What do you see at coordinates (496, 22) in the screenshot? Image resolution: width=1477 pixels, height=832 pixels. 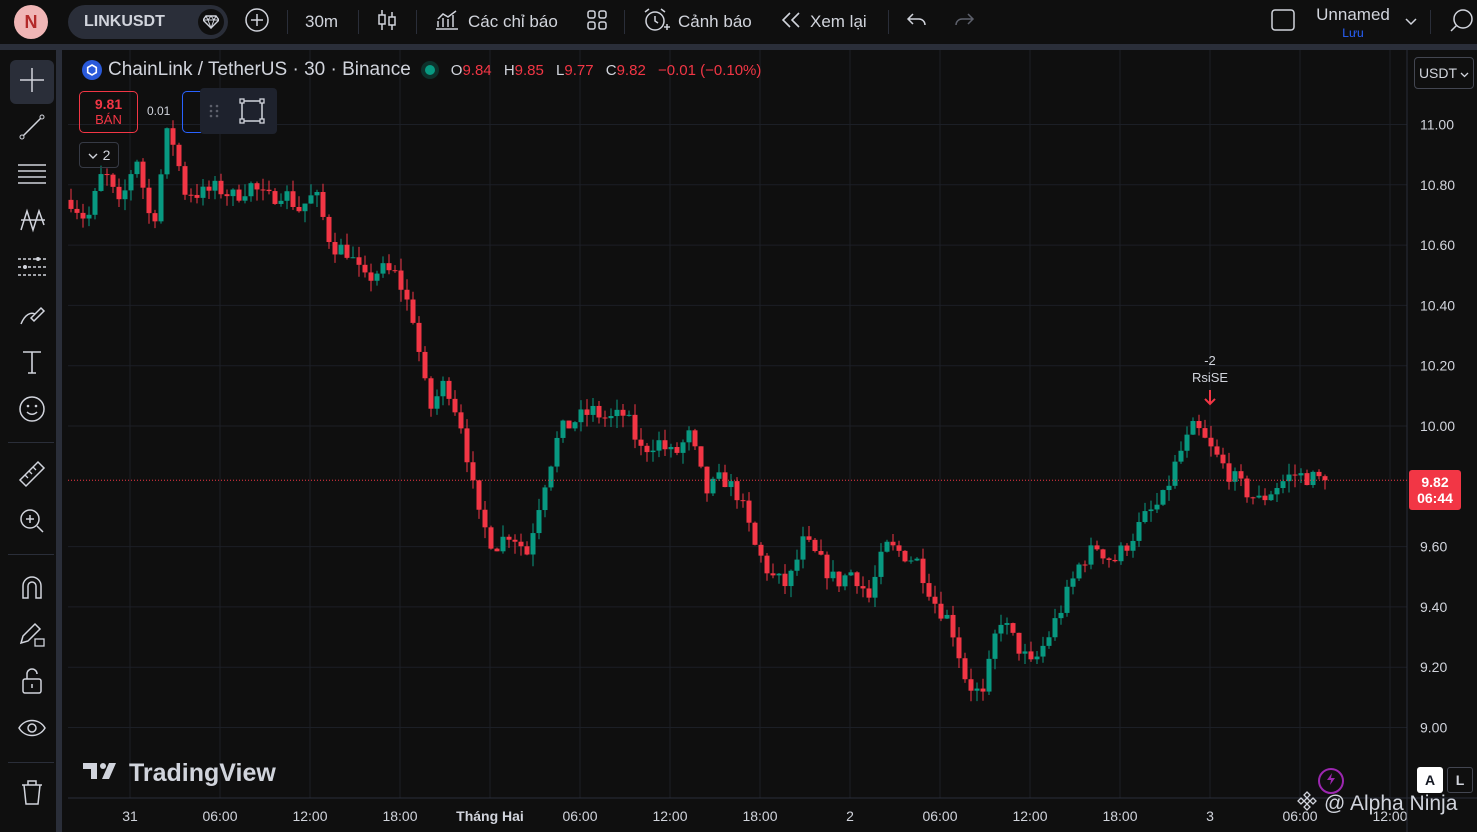 I see `indicators-button: Các chỉ báo` at bounding box center [496, 22].